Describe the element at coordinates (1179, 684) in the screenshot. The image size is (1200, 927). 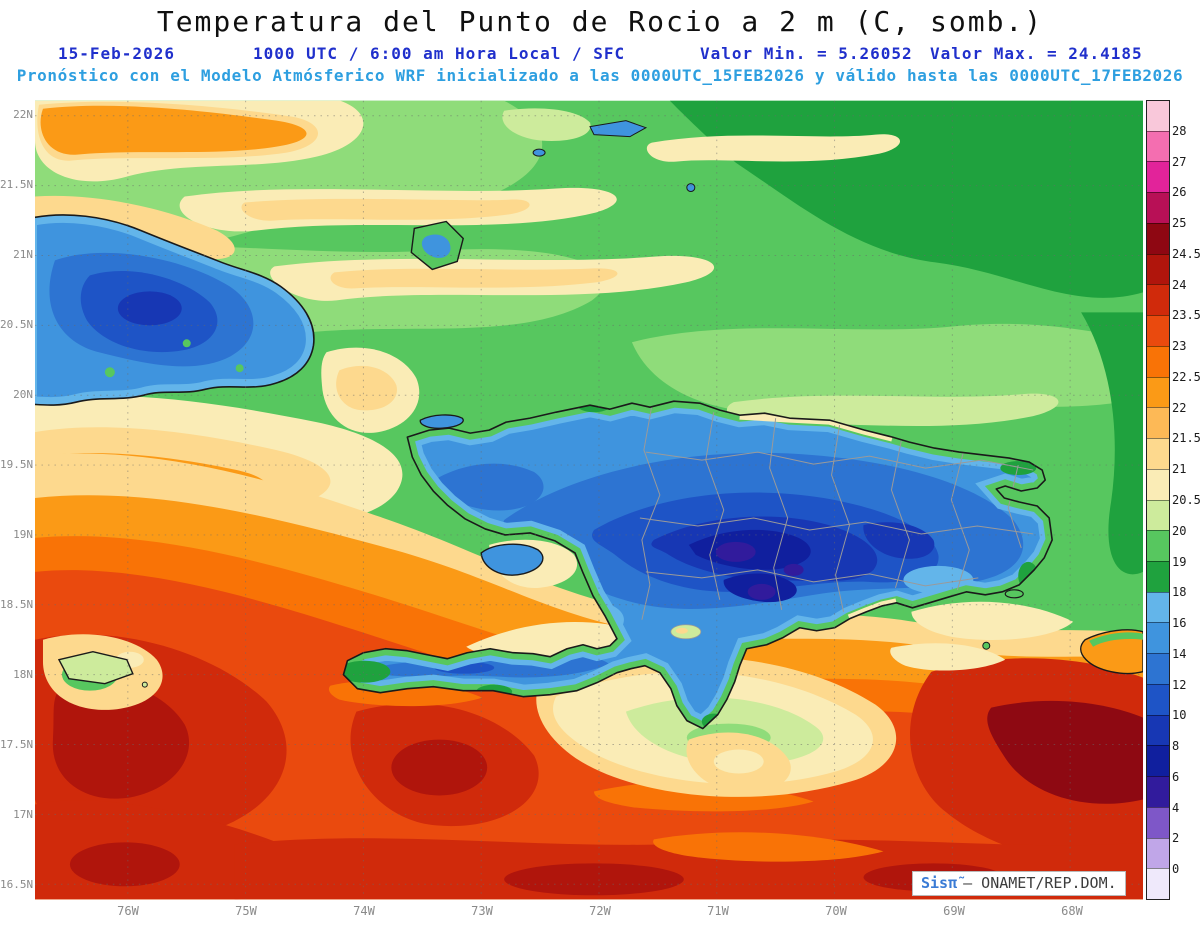
I see `legend-label: 12` at that location.